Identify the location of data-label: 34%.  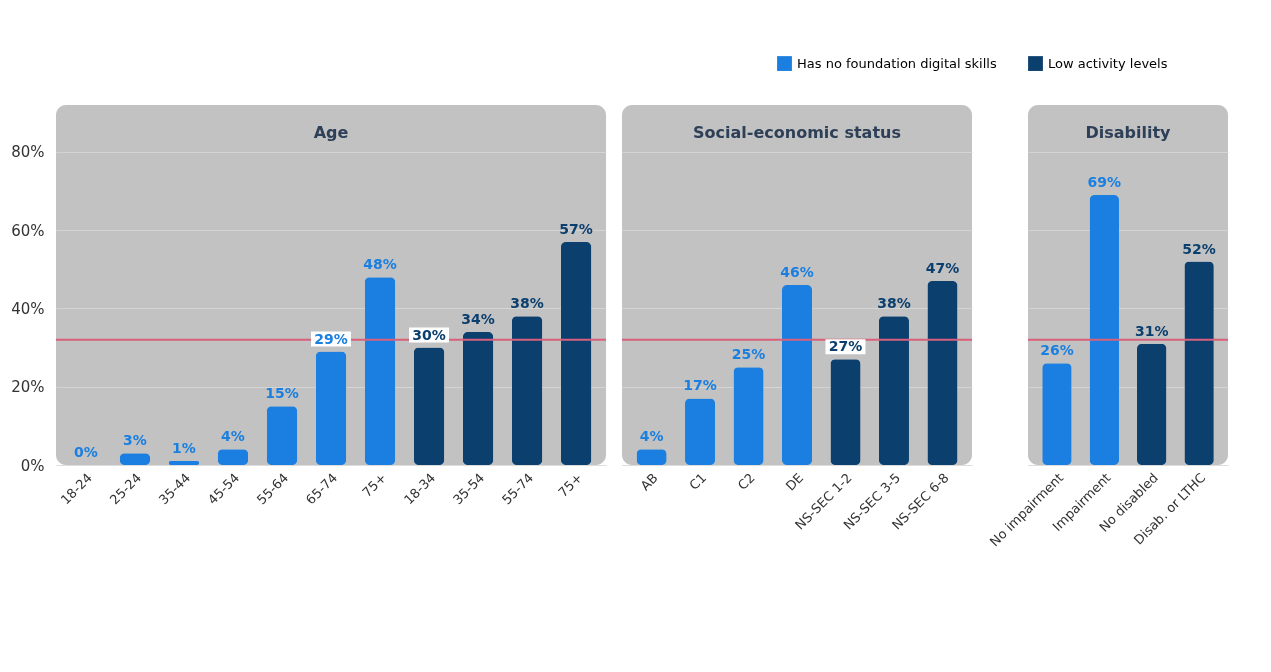
(478, 318).